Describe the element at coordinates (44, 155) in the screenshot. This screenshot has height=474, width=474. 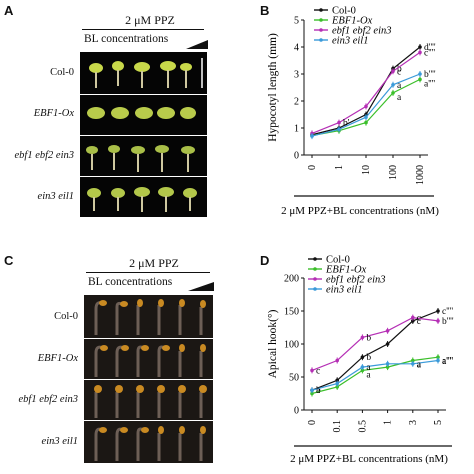
I see `row-label-ebf-triple-a: ebf1 ebf2 ein3` at that location.